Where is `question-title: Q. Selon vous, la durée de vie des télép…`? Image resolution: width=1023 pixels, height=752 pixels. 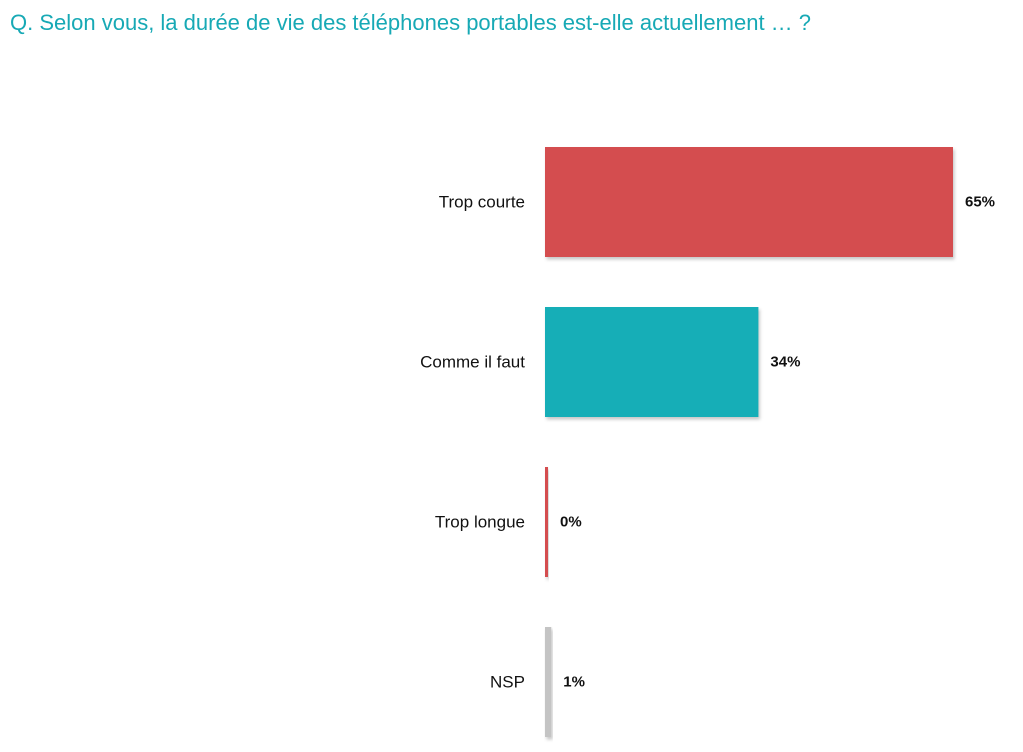 question-title: Q. Selon vous, la durée de vie des télép… is located at coordinates (411, 22).